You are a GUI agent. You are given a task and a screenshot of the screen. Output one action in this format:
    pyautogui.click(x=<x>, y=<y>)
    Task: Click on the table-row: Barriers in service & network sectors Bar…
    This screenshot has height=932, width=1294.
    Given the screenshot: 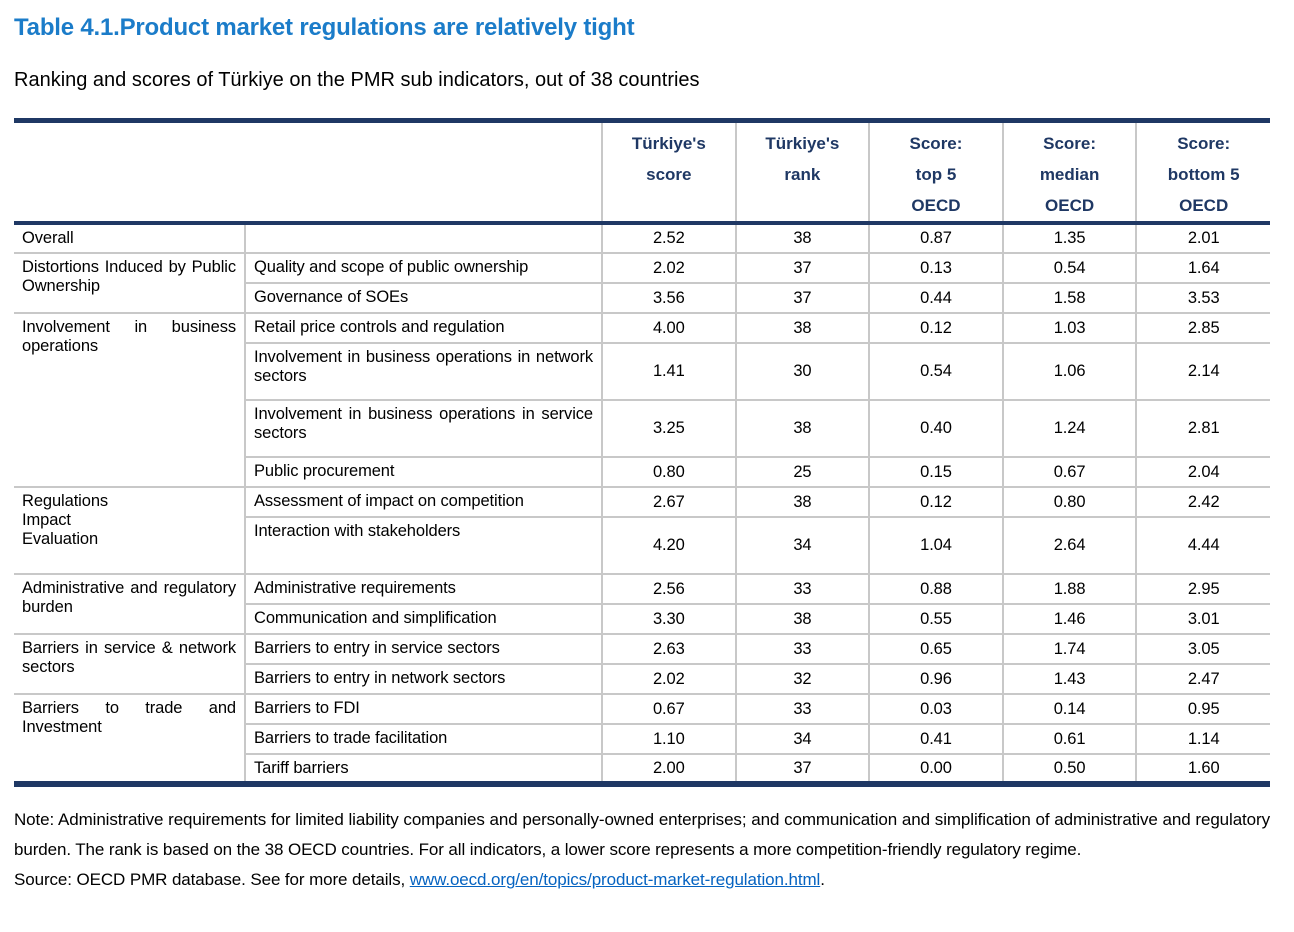 What is the action you would take?
    pyautogui.click(x=642, y=664)
    